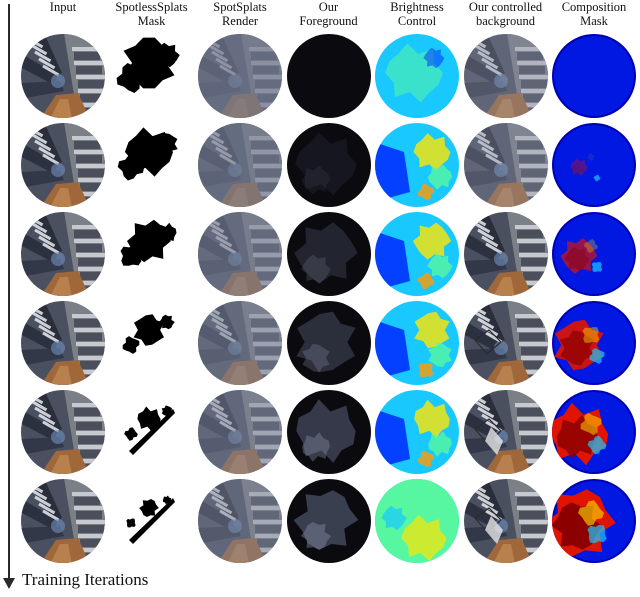 This screenshot has height=597, width=640. Describe the element at coordinates (417, 14) in the screenshot. I see `column-header-brightness: Brightness Control` at that location.